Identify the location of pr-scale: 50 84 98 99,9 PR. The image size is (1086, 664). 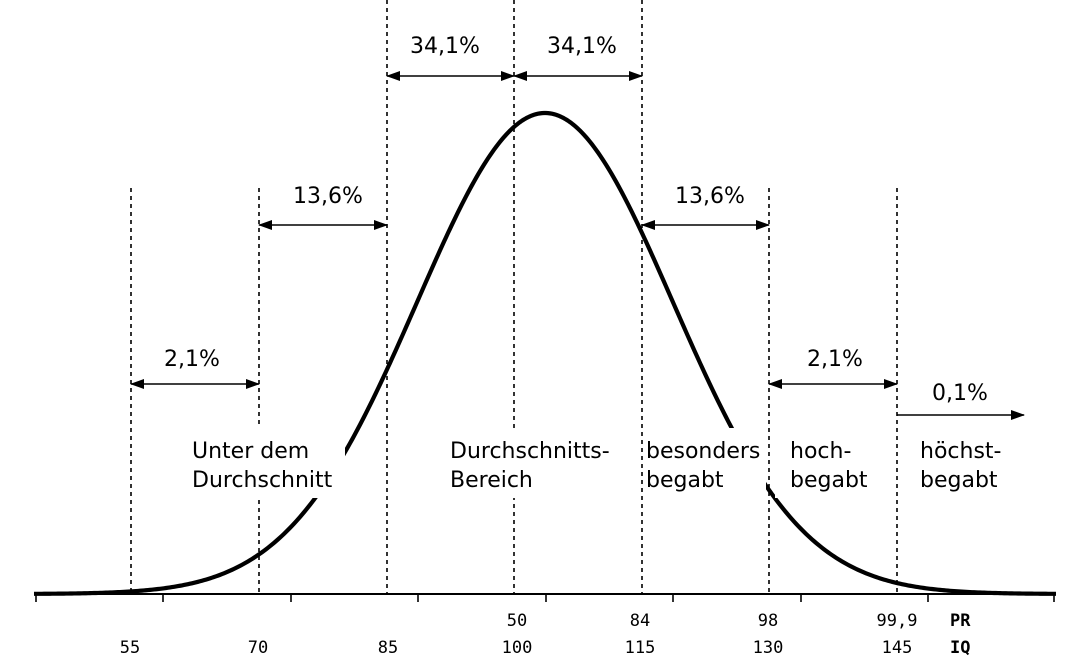
(739, 621).